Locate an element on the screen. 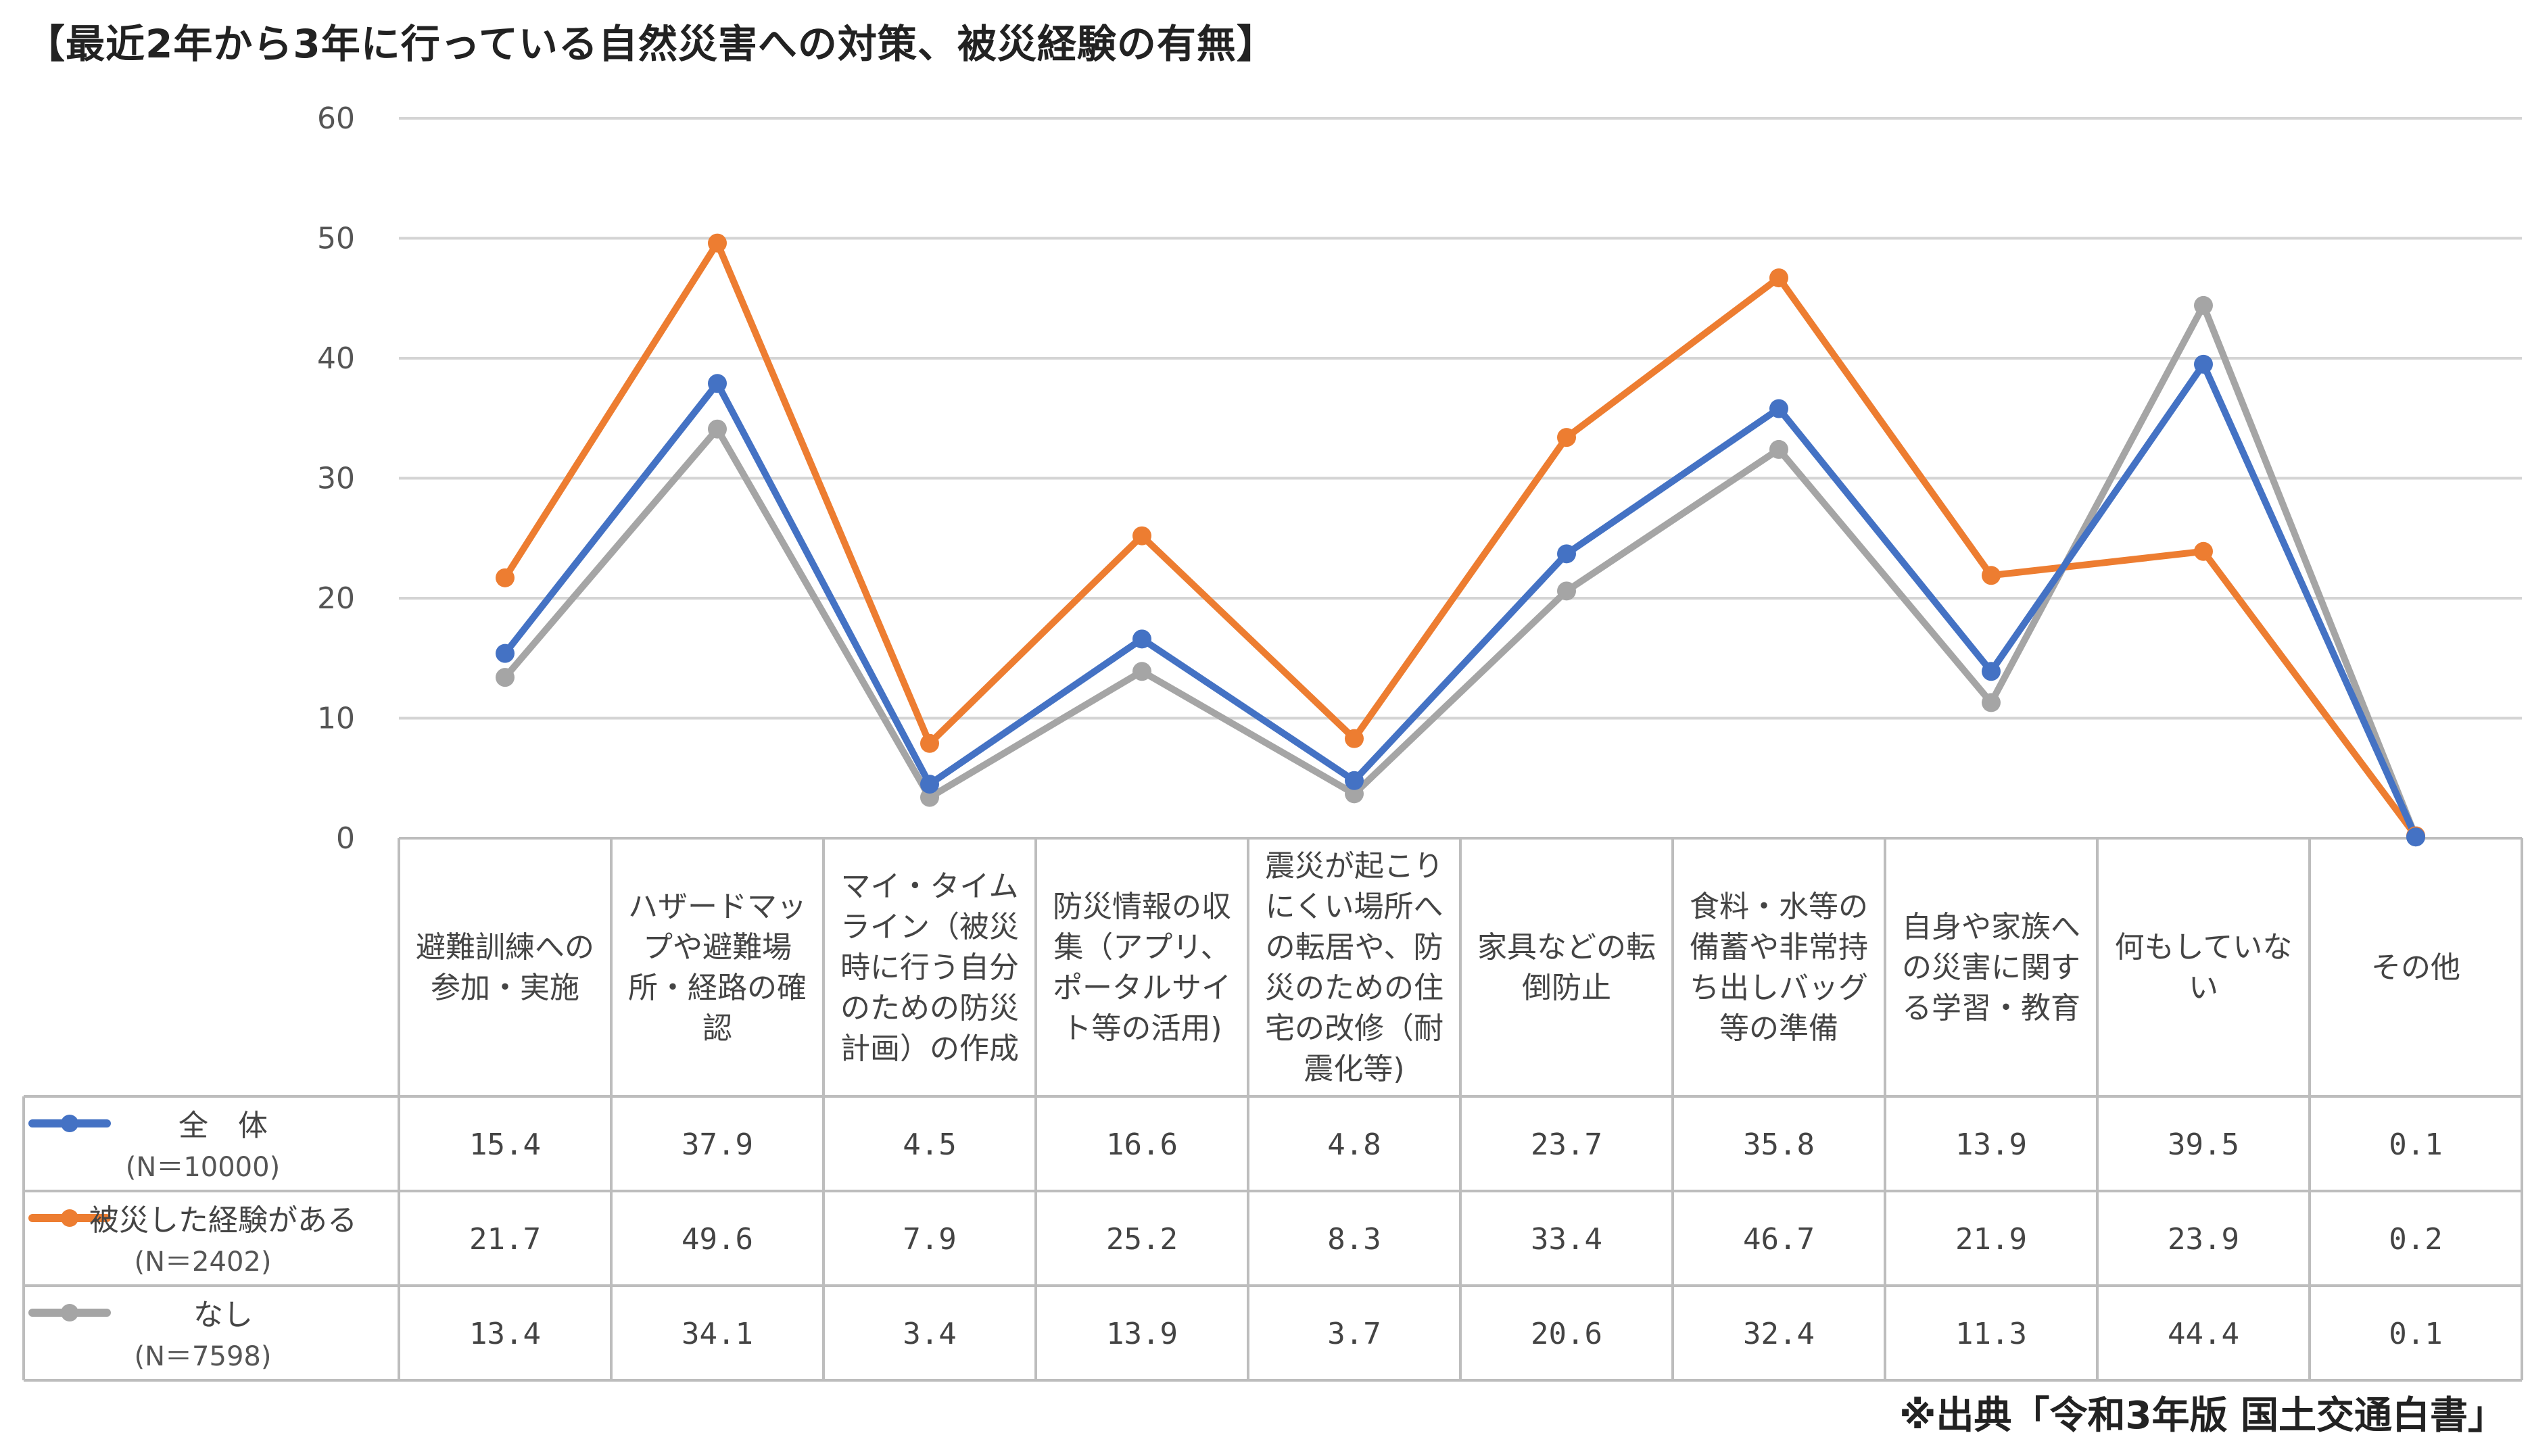 This screenshot has width=2530, height=1456. legend-label: なし is located at coordinates (223, 1315).